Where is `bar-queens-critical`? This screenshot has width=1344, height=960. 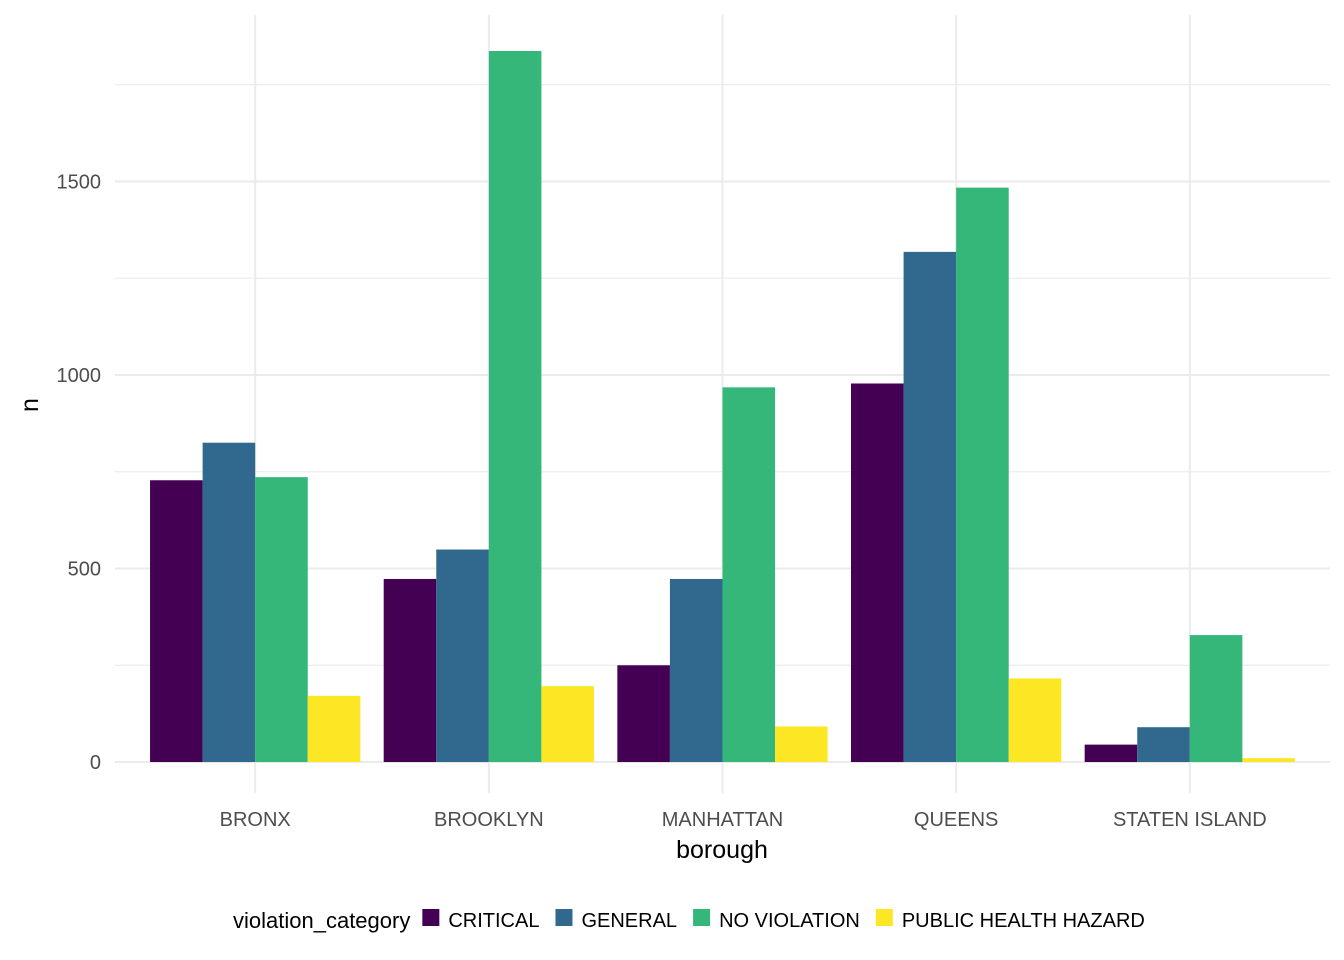 bar-queens-critical is located at coordinates (877, 573).